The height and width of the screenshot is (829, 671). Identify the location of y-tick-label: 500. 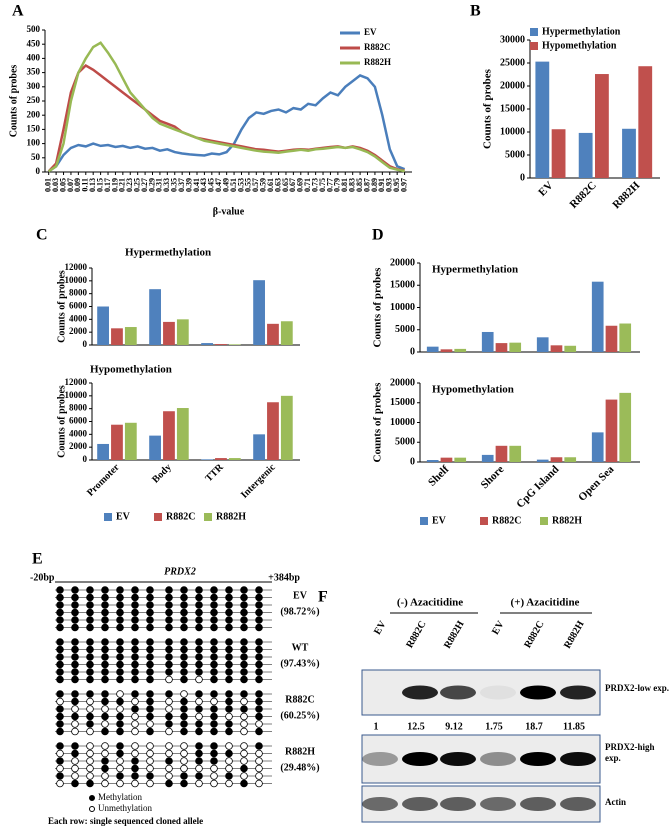
(34, 29).